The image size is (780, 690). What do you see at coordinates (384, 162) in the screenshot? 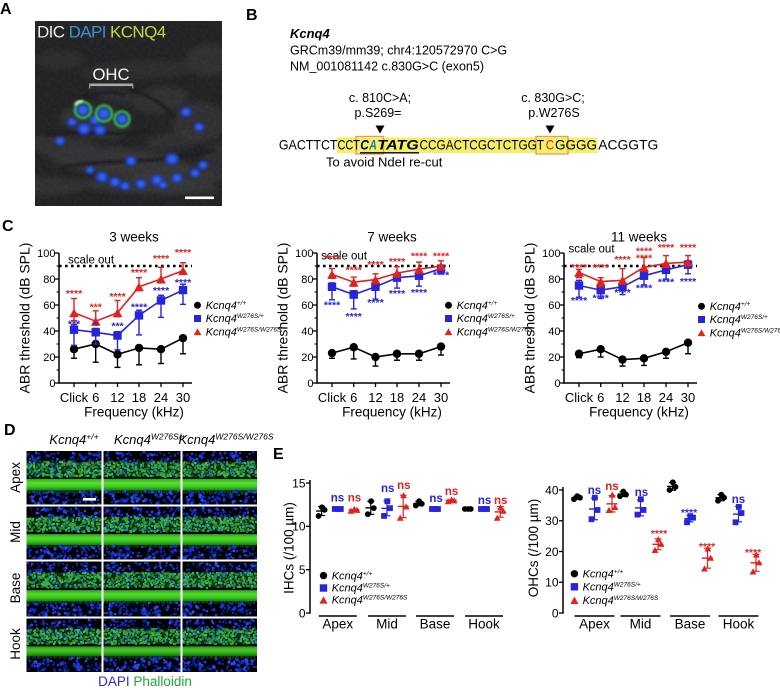
I see `svg-text: To avoid NdeI re-cut` at bounding box center [384, 162].